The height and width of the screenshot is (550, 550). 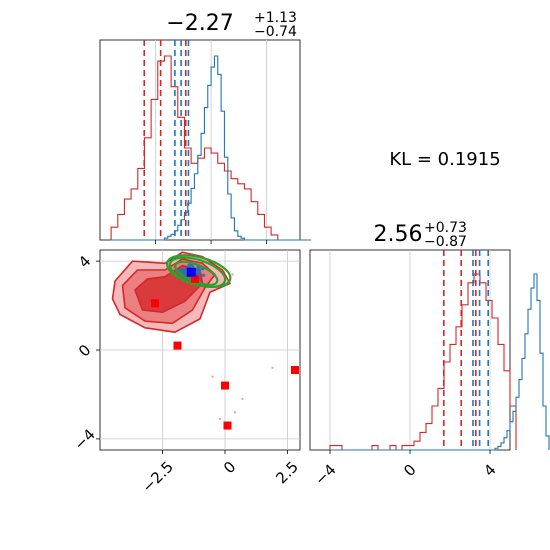 I want to click on marginal-param-1-blue-histogram, so click(x=211, y=148).